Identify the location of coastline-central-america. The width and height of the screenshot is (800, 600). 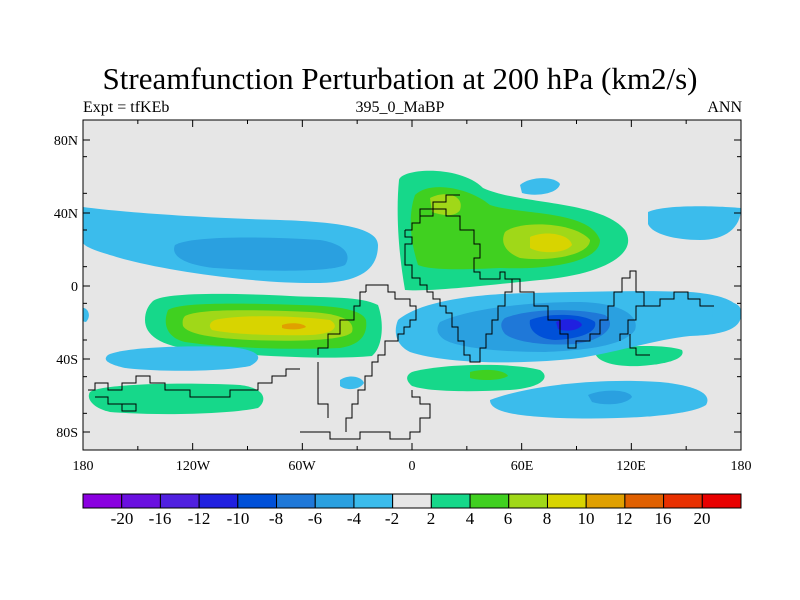
(341, 323).